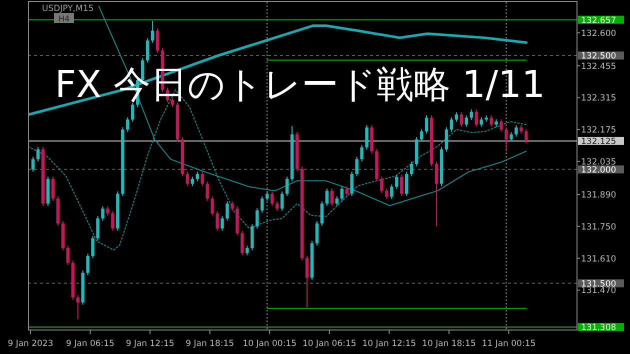 This screenshot has height=354, width=630. I want to click on y-tick-label: 132.175, so click(598, 131).